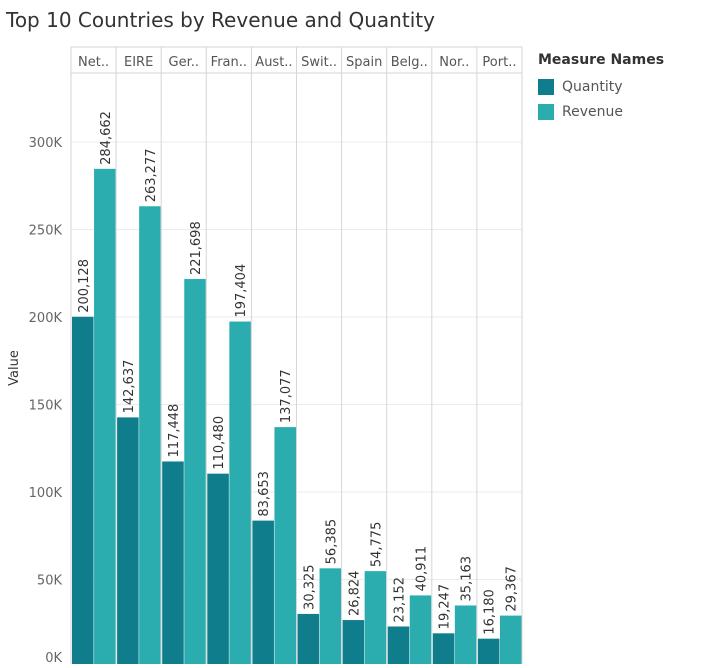  Describe the element at coordinates (512, 589) in the screenshot. I see `data-label: 29,367` at that location.